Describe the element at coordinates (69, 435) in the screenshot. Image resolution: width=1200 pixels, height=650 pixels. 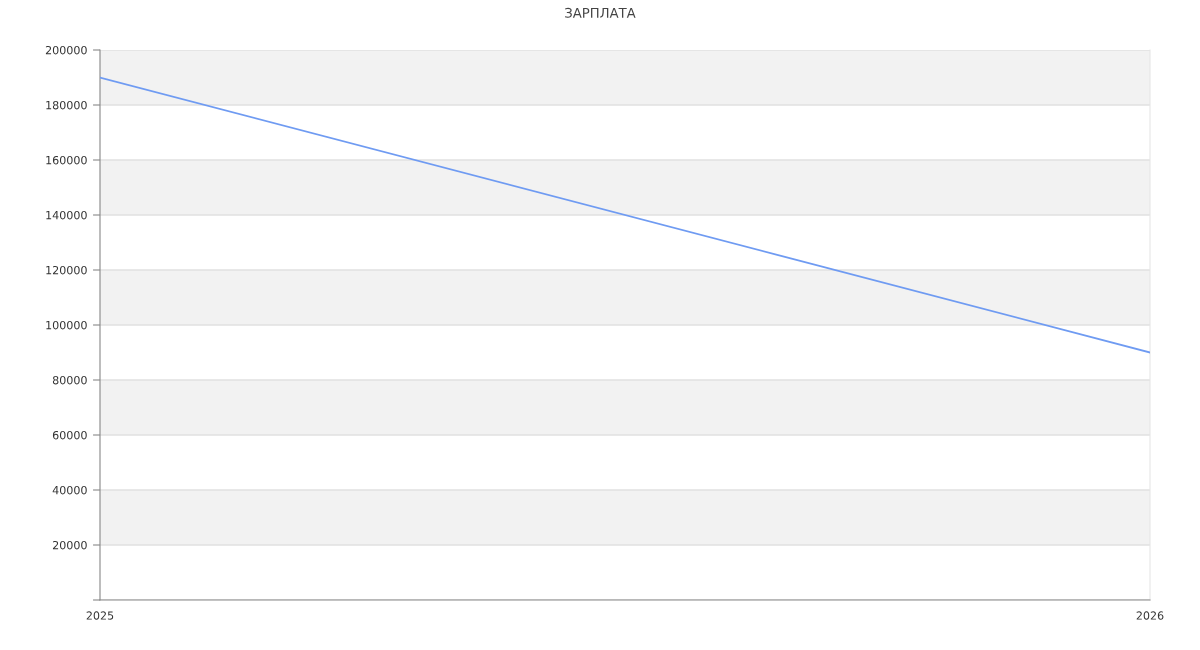
I see `y-tick-label: 60000` at that location.